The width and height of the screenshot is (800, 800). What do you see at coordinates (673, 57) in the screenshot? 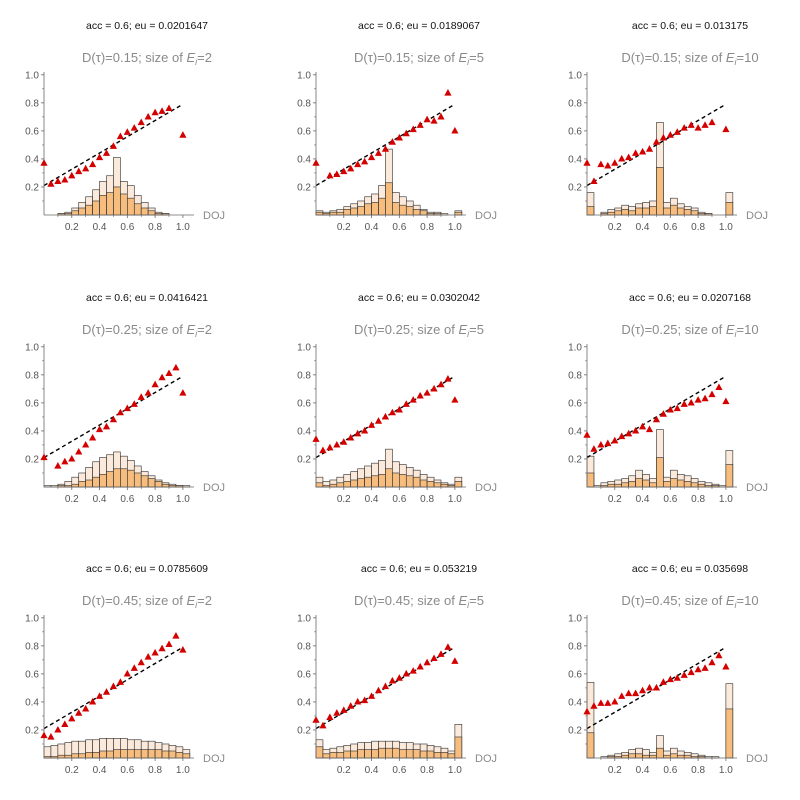
I see `subtitle-prefix: D(τ)=0.15; size of` at bounding box center [673, 57].